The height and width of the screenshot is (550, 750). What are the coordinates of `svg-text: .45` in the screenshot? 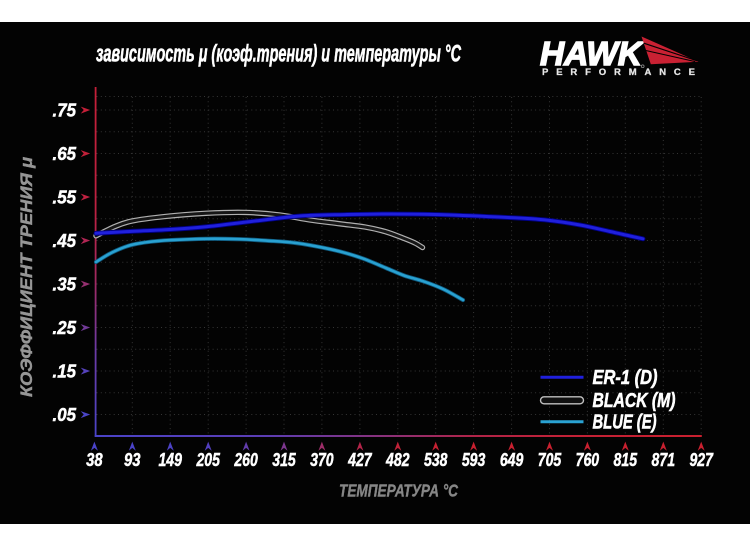 It's located at (65, 241).